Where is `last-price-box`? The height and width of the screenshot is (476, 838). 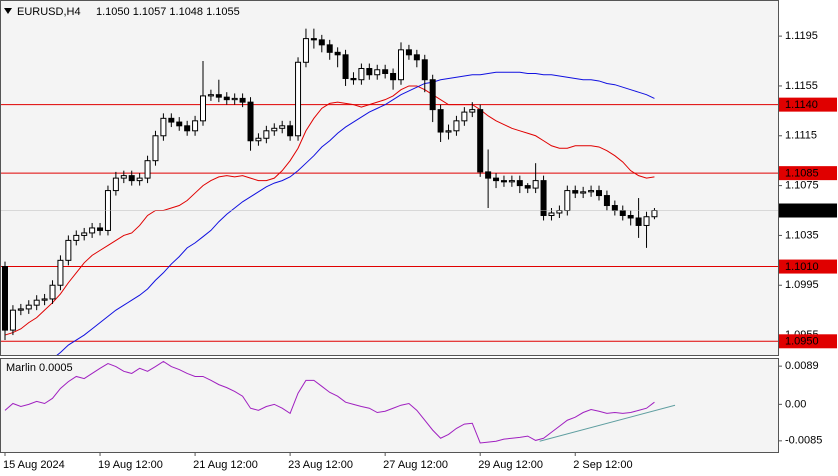
last-price-box is located at coordinates (808, 210).